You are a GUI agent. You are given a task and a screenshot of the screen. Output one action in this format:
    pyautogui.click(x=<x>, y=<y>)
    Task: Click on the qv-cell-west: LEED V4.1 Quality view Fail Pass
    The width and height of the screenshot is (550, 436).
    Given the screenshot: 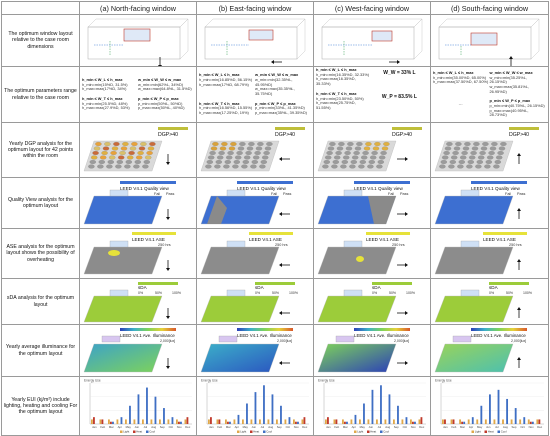 What is the action you would take?
    pyautogui.click(x=372, y=203)
    